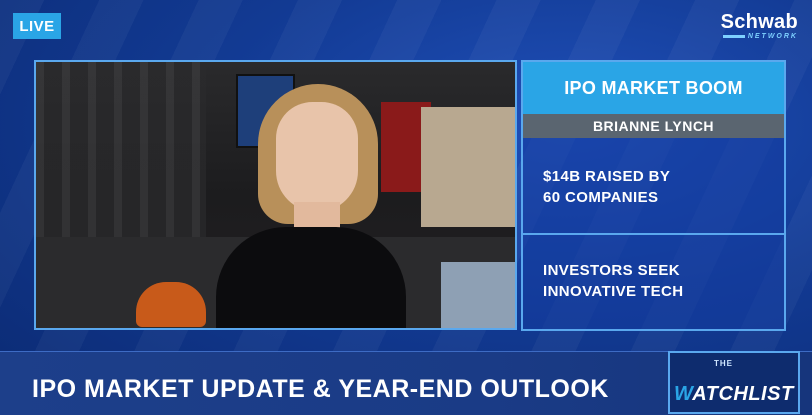  I want to click on presenter-body, so click(311, 277).